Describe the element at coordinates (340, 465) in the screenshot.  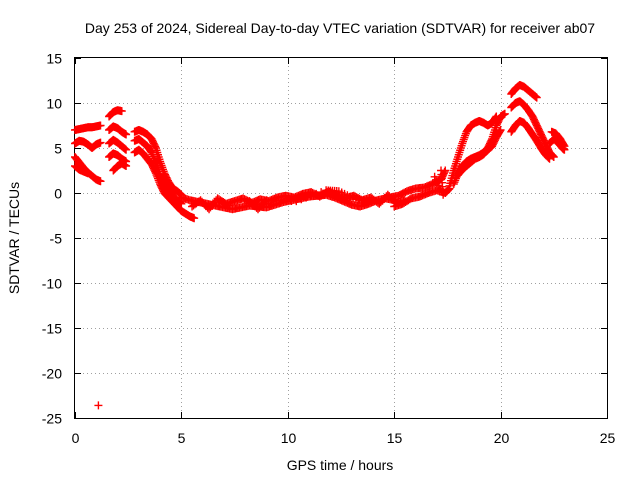
I see `x-axis-title: GPS time / hours` at that location.